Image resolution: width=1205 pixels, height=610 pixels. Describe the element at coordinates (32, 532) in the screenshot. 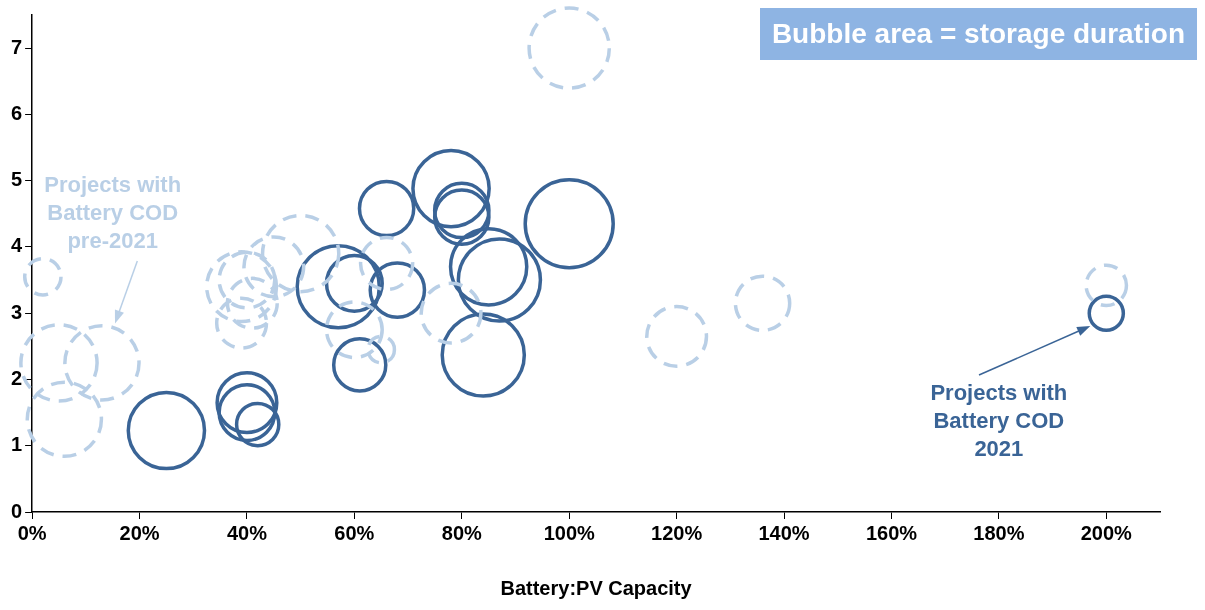

I see `x-tick-label: 0%` at that location.